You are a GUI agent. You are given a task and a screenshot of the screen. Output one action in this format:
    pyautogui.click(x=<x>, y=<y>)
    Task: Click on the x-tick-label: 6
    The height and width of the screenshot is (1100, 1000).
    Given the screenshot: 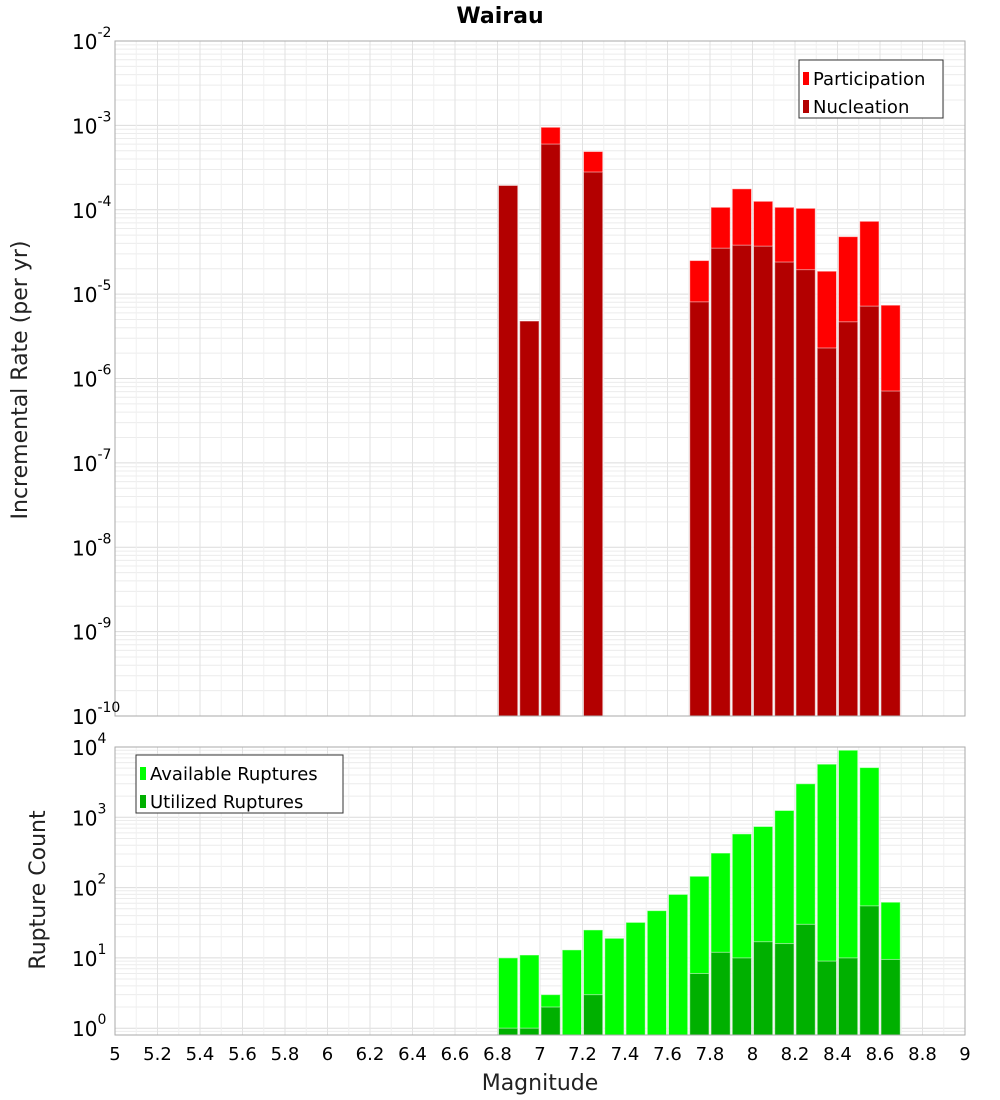 What is the action you would take?
    pyautogui.click(x=327, y=1054)
    